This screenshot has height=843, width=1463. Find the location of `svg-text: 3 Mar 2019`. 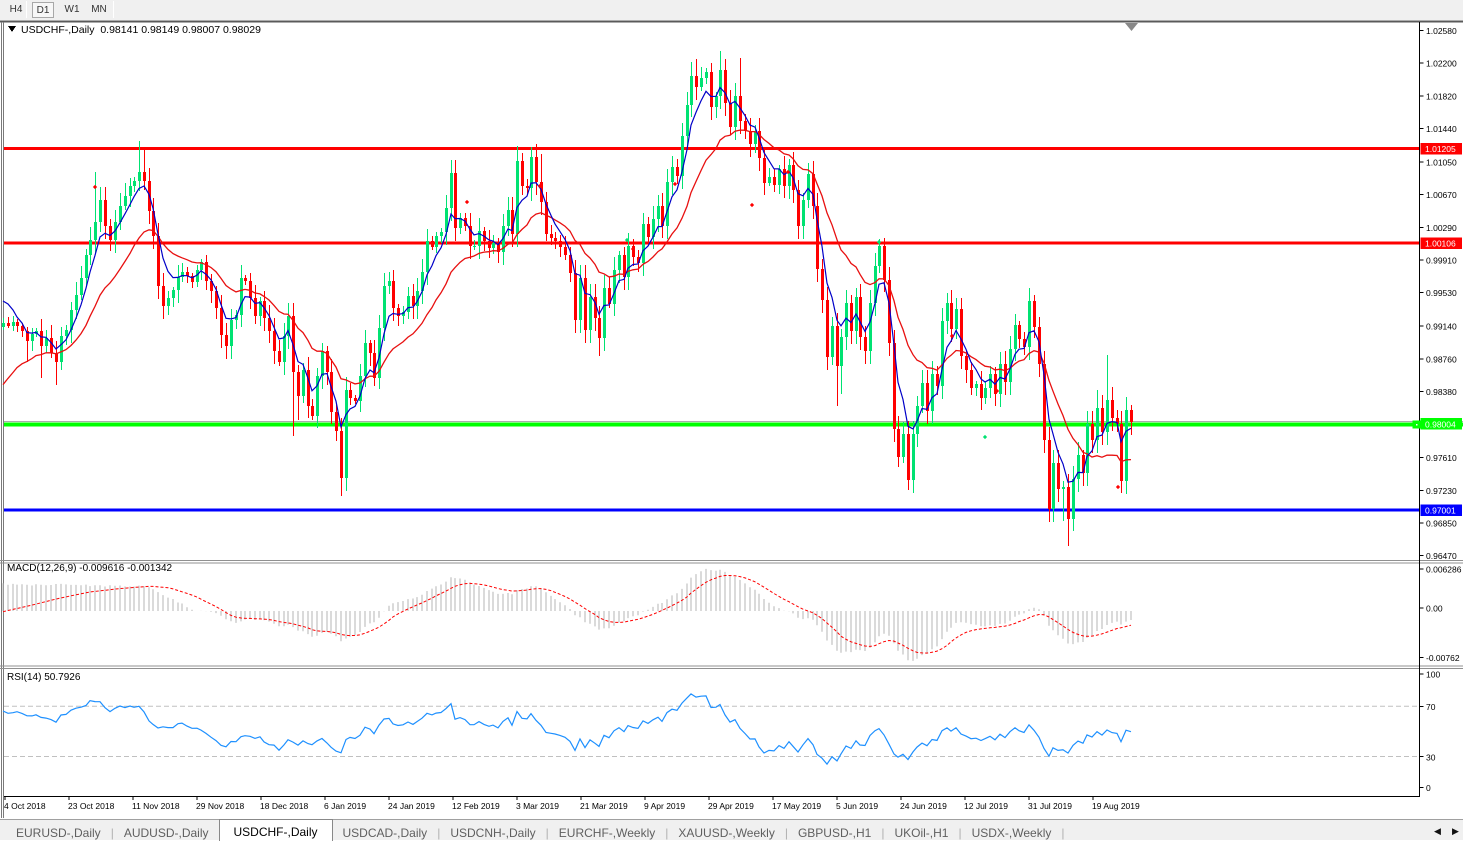

svg-text: 3 Mar 2019 is located at coordinates (537, 806).